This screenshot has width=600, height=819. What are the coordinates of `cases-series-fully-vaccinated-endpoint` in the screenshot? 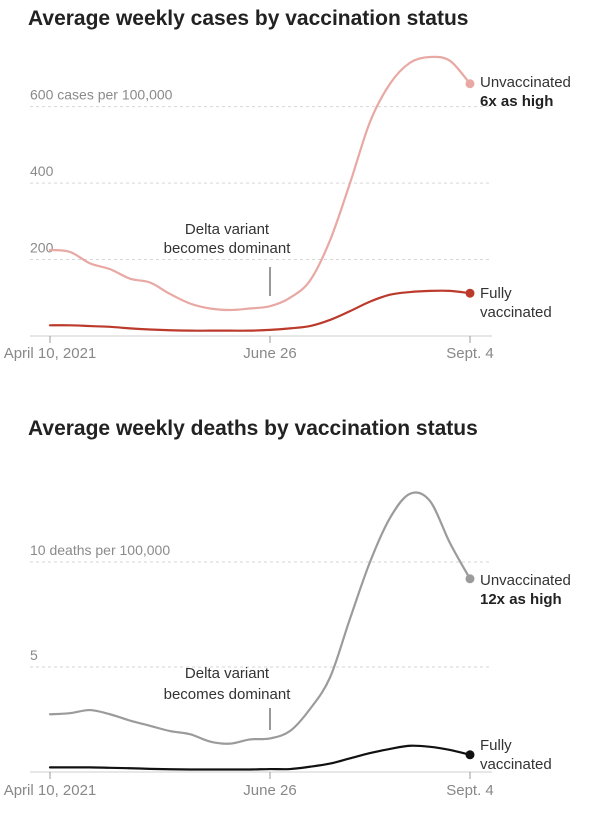 It's located at (470, 293).